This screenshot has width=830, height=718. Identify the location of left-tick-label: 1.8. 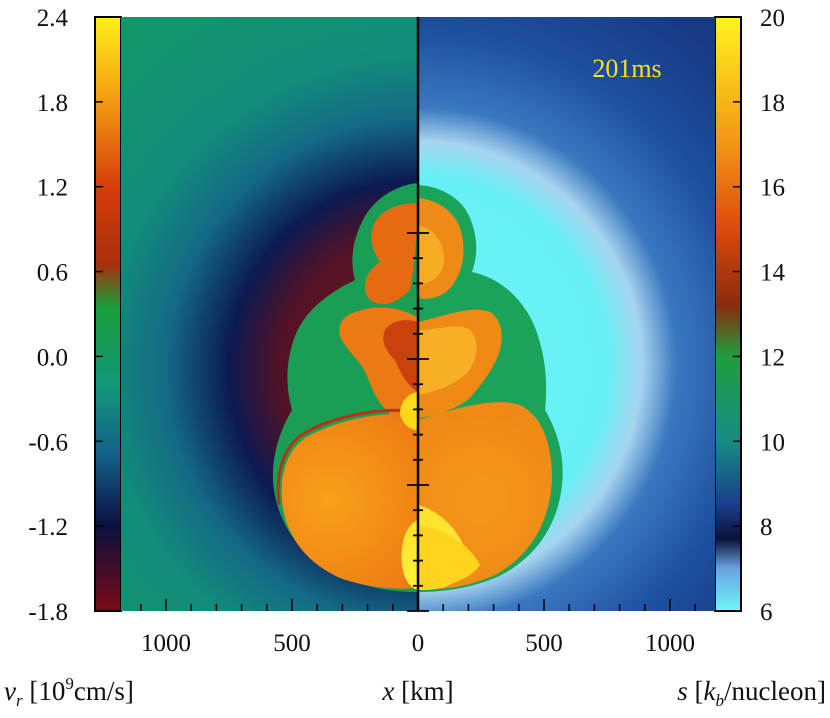
(52, 103).